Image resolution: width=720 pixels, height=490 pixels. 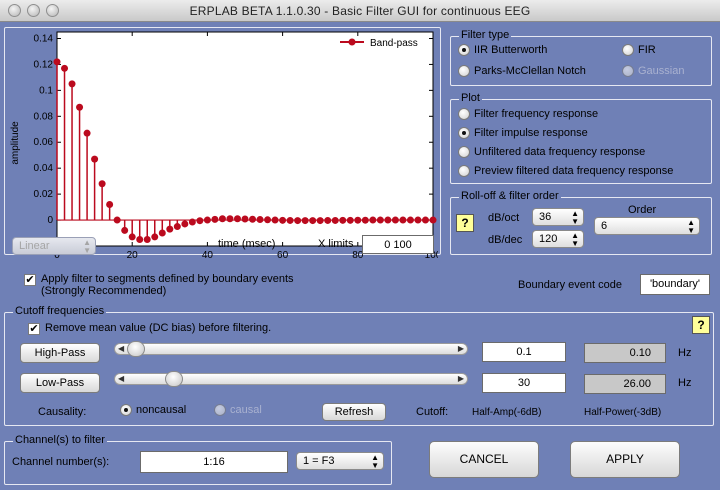 What do you see at coordinates (238, 410) in the screenshot?
I see `radio-causal: causal` at bounding box center [238, 410].